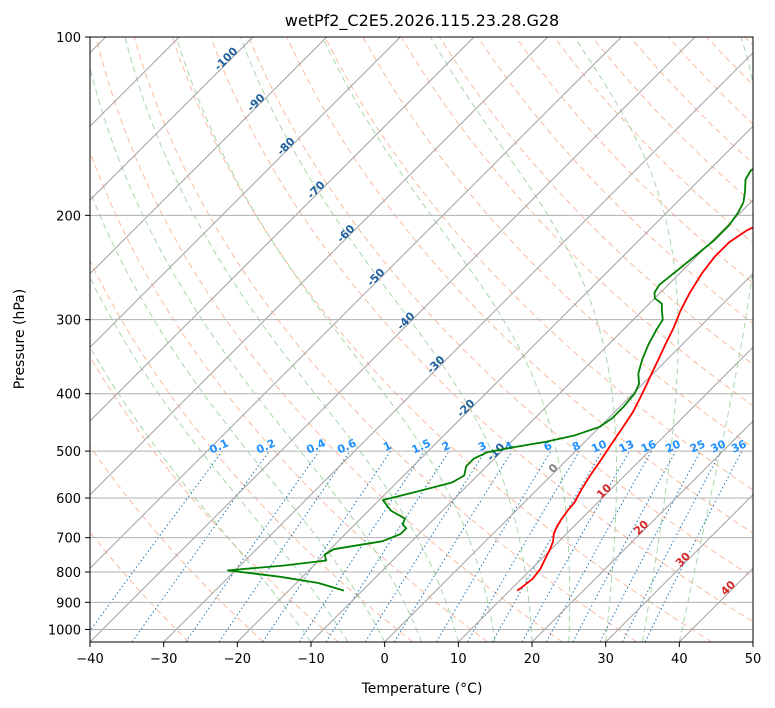 This screenshot has width=775, height=708. What do you see at coordinates (697, 446) in the screenshot?
I see `mixing-ratio-label: 25` at bounding box center [697, 446].